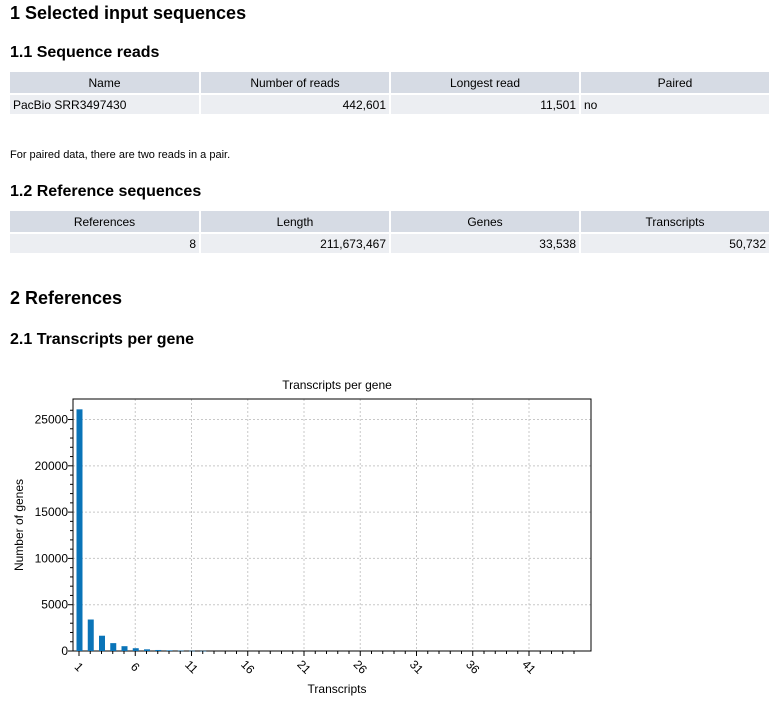 The height and width of the screenshot is (701, 779). I want to click on x-tick-label: 31, so click(417, 667).